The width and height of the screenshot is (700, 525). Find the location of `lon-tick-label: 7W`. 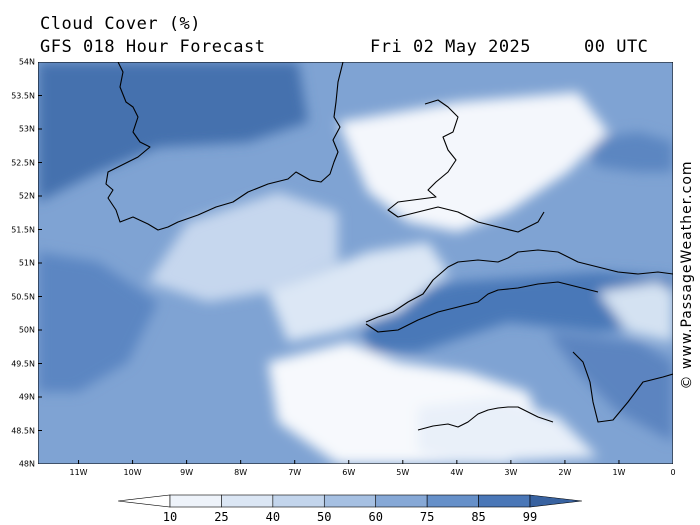

lon-tick-label: 7W is located at coordinates (295, 472).